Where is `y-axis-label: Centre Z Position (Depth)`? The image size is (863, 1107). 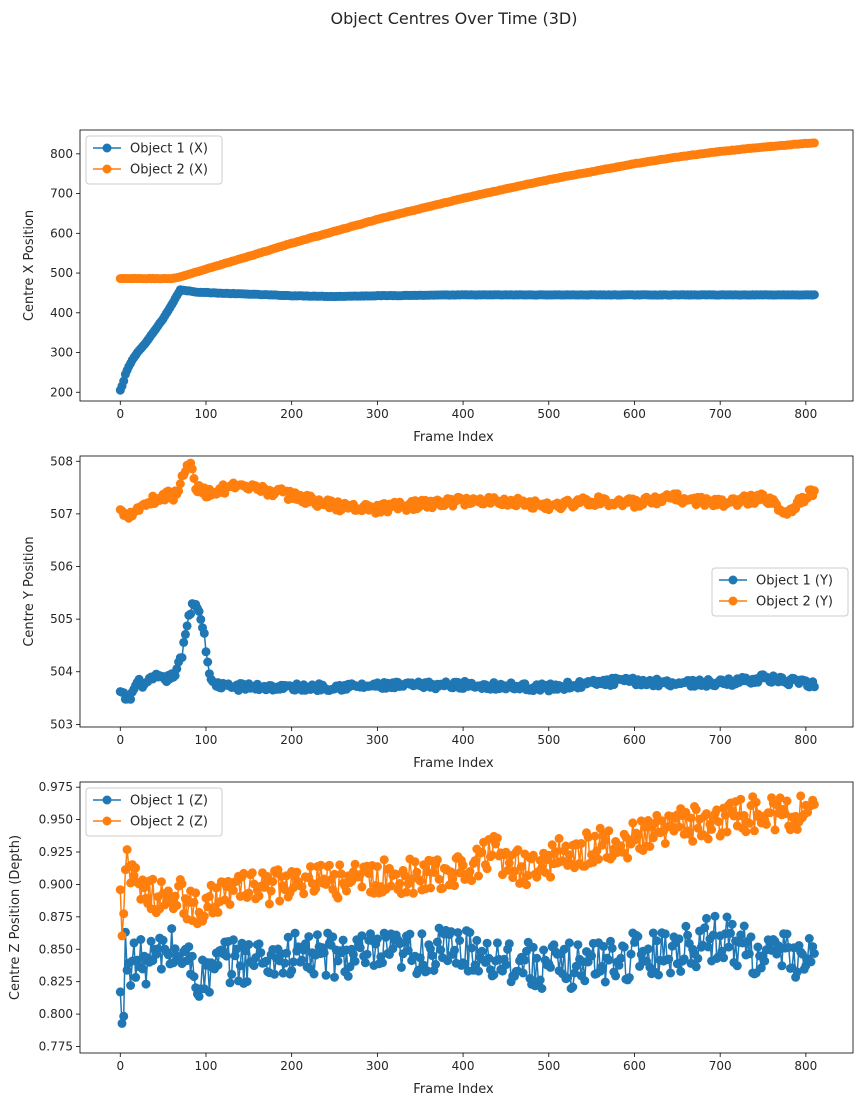
y-axis-label: Centre Z Position (Depth) is located at coordinates (15, 917).